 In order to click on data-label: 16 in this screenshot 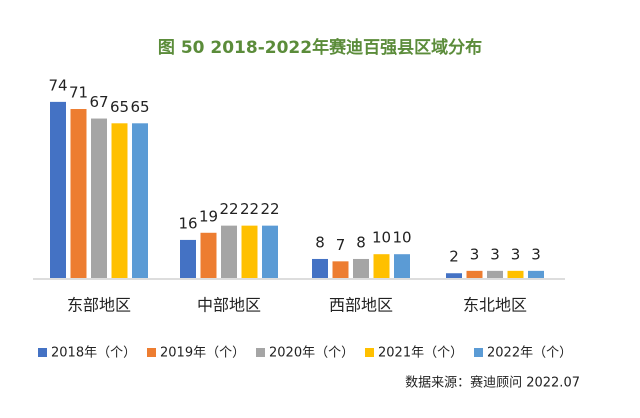, I will do `click(187, 223)`.